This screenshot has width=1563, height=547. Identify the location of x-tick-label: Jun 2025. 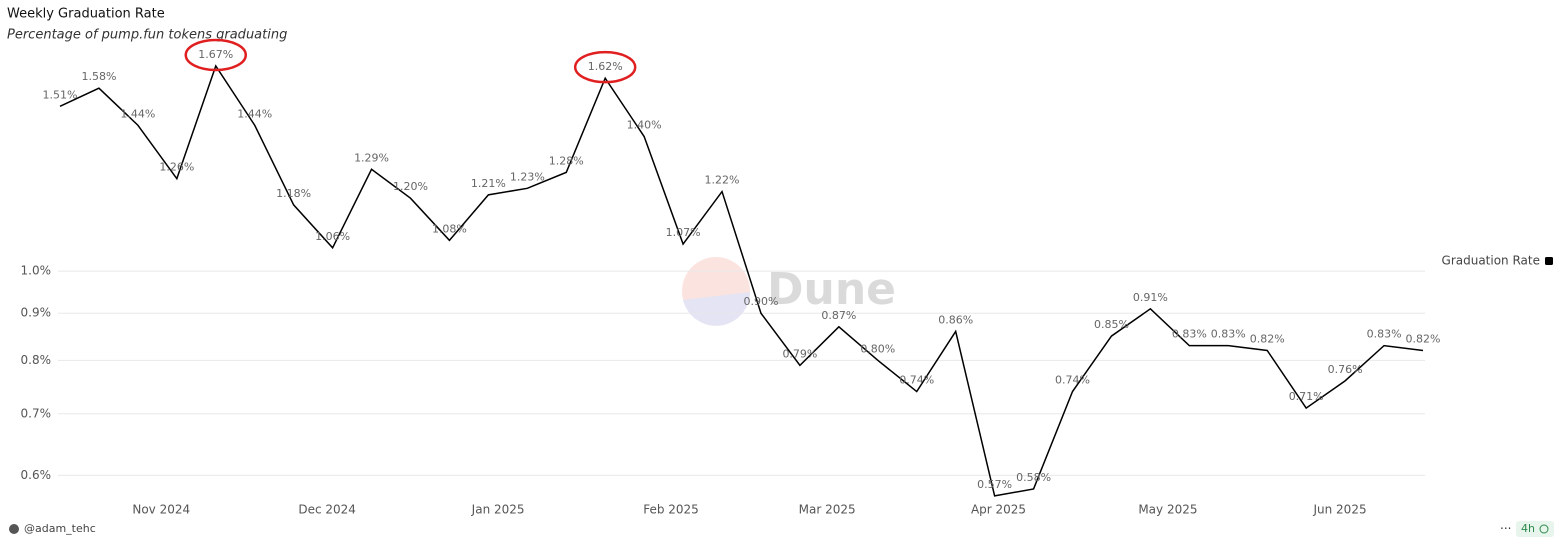
(1339, 510).